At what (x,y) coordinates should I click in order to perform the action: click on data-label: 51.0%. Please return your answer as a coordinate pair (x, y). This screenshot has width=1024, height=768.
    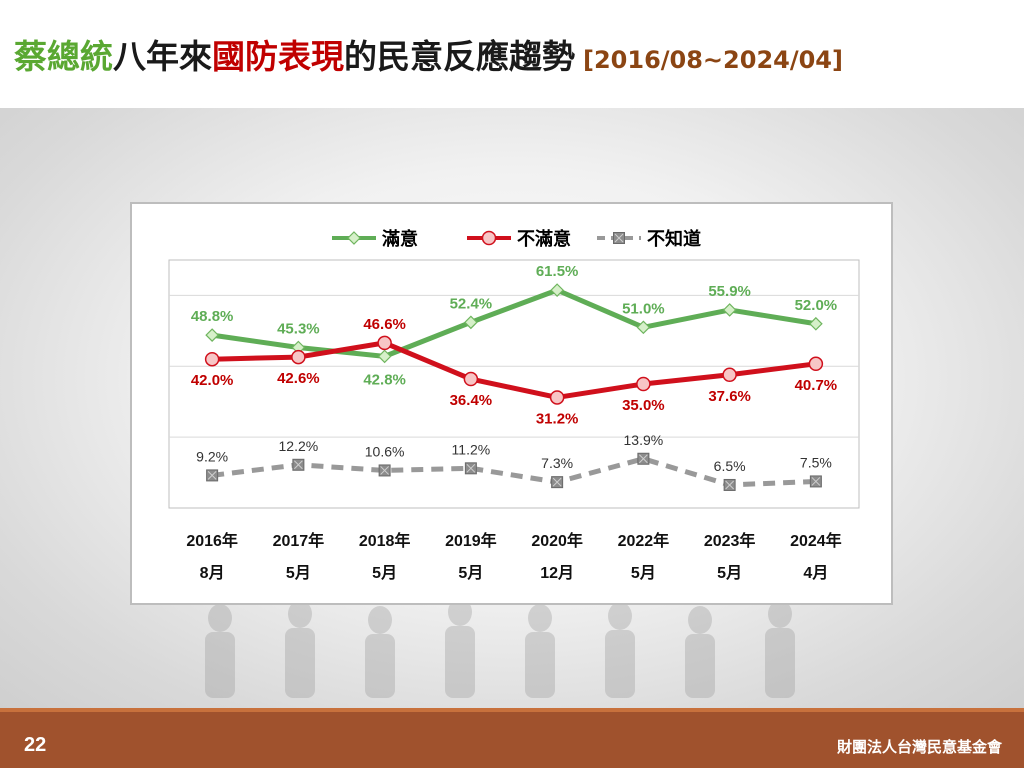
    Looking at the image, I should click on (643, 308).